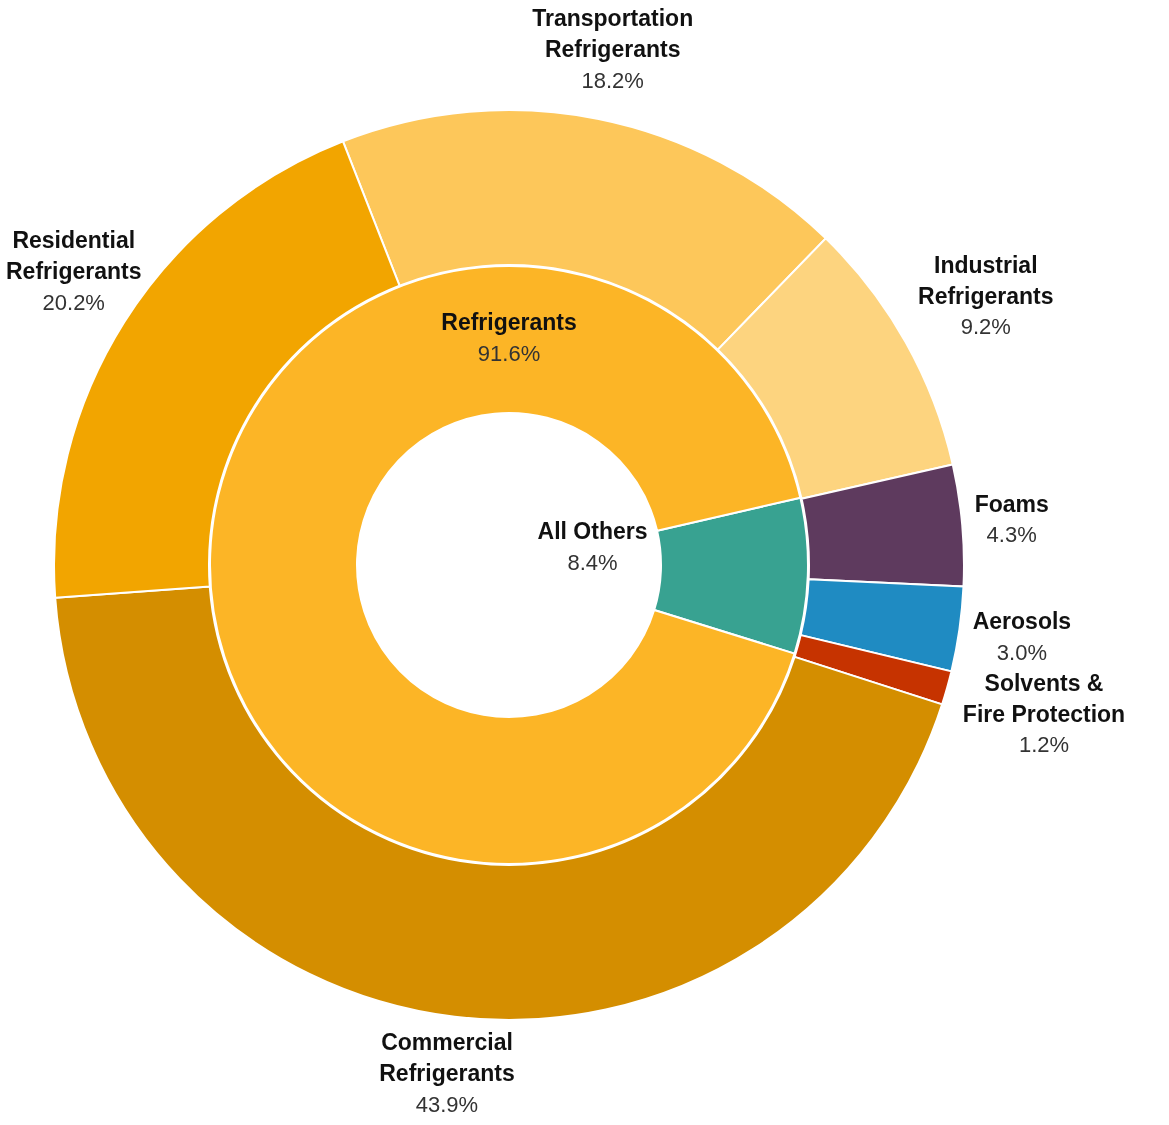 The height and width of the screenshot is (1125, 1169). I want to click on data-label: 20.2%, so click(73, 303).